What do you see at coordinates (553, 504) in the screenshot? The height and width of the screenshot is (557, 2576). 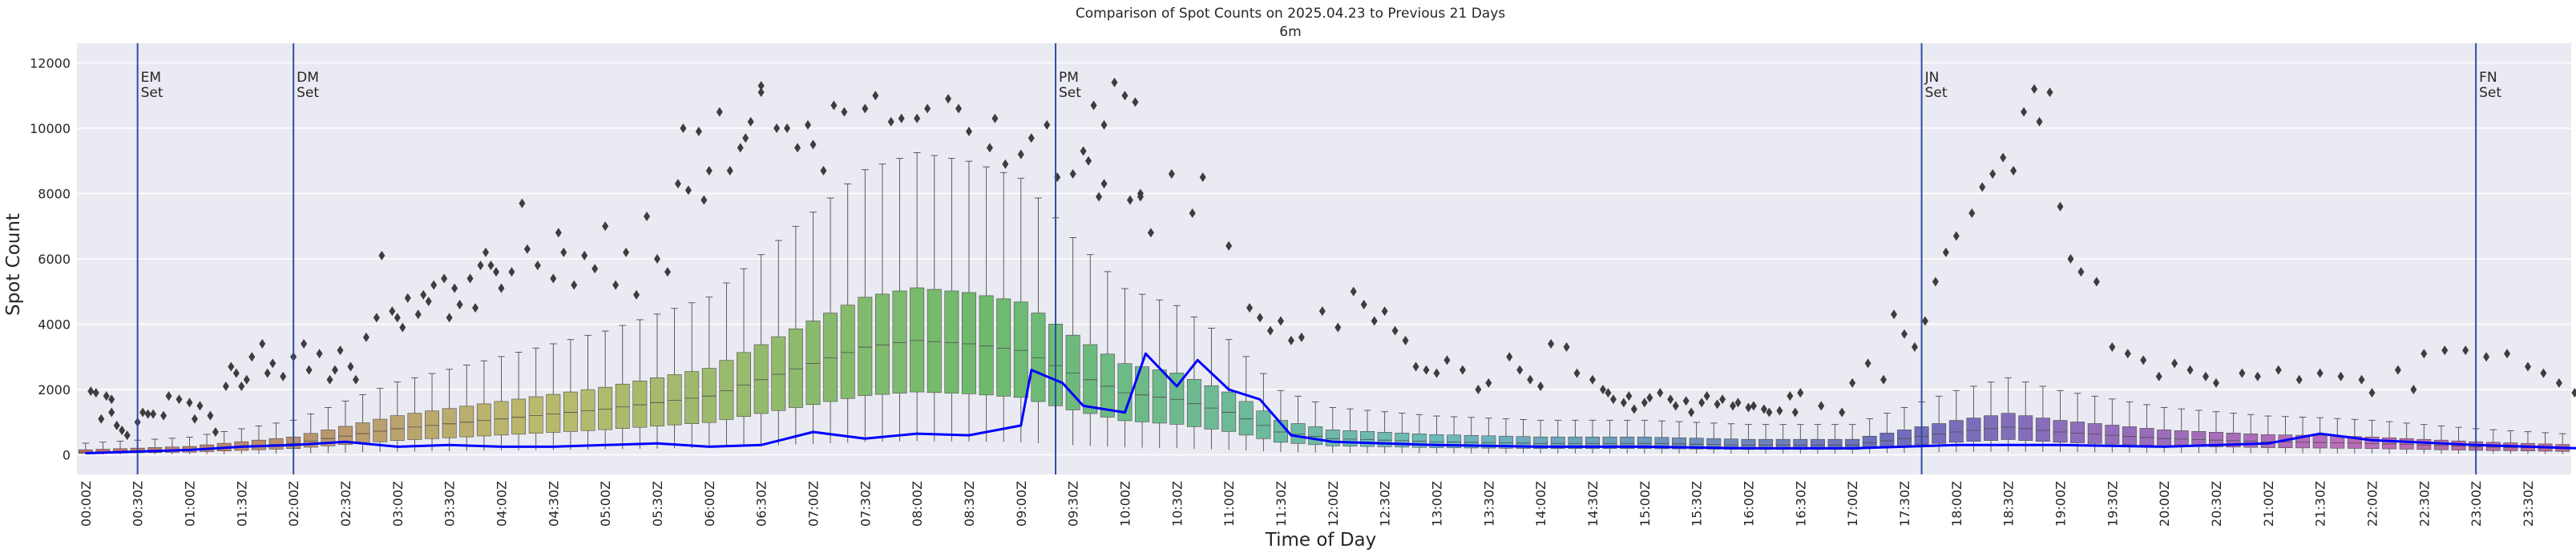 I see `x-tick-label: 04:30Z` at bounding box center [553, 504].